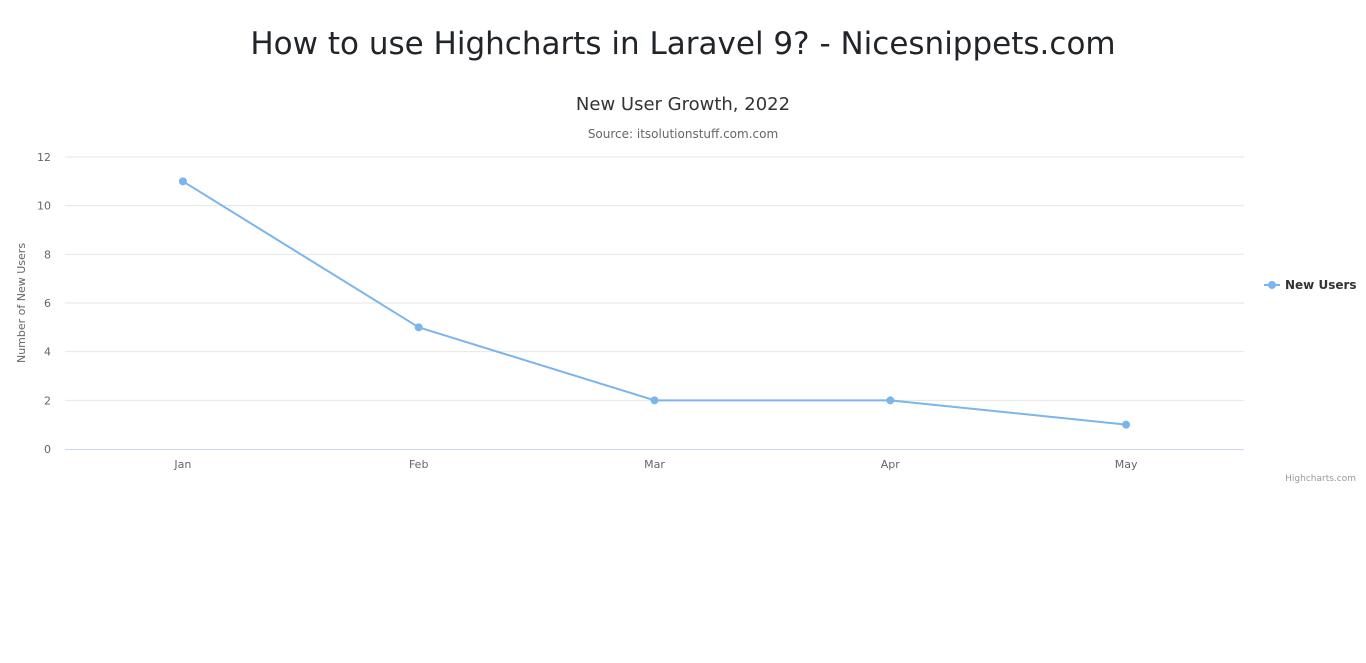  I want to click on x-tick-label: Jan, so click(182, 464).